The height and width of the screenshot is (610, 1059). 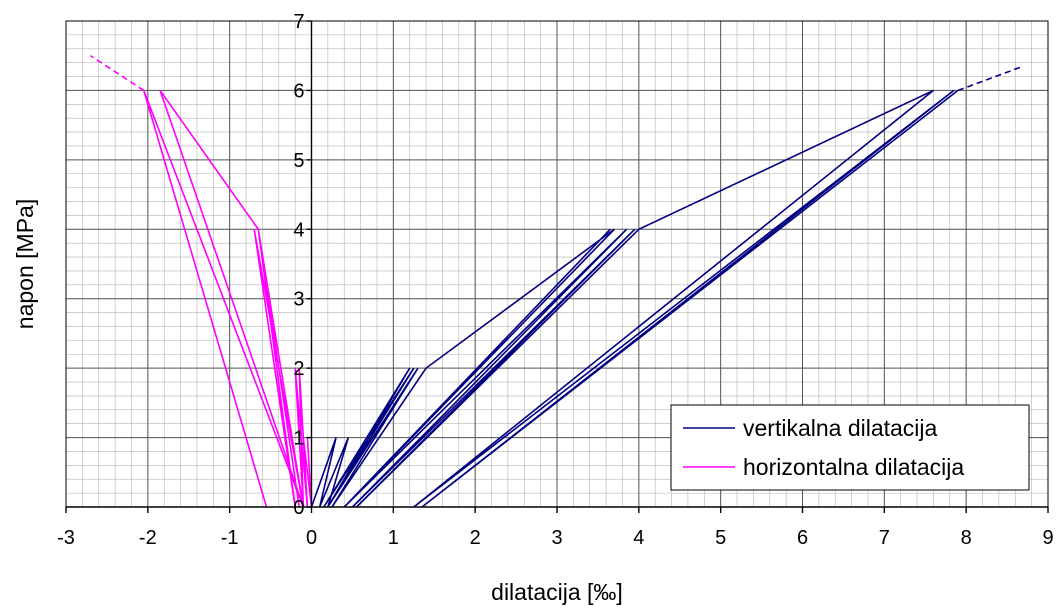 What do you see at coordinates (298, 230) in the screenshot?
I see `y-tick-label: 4` at bounding box center [298, 230].